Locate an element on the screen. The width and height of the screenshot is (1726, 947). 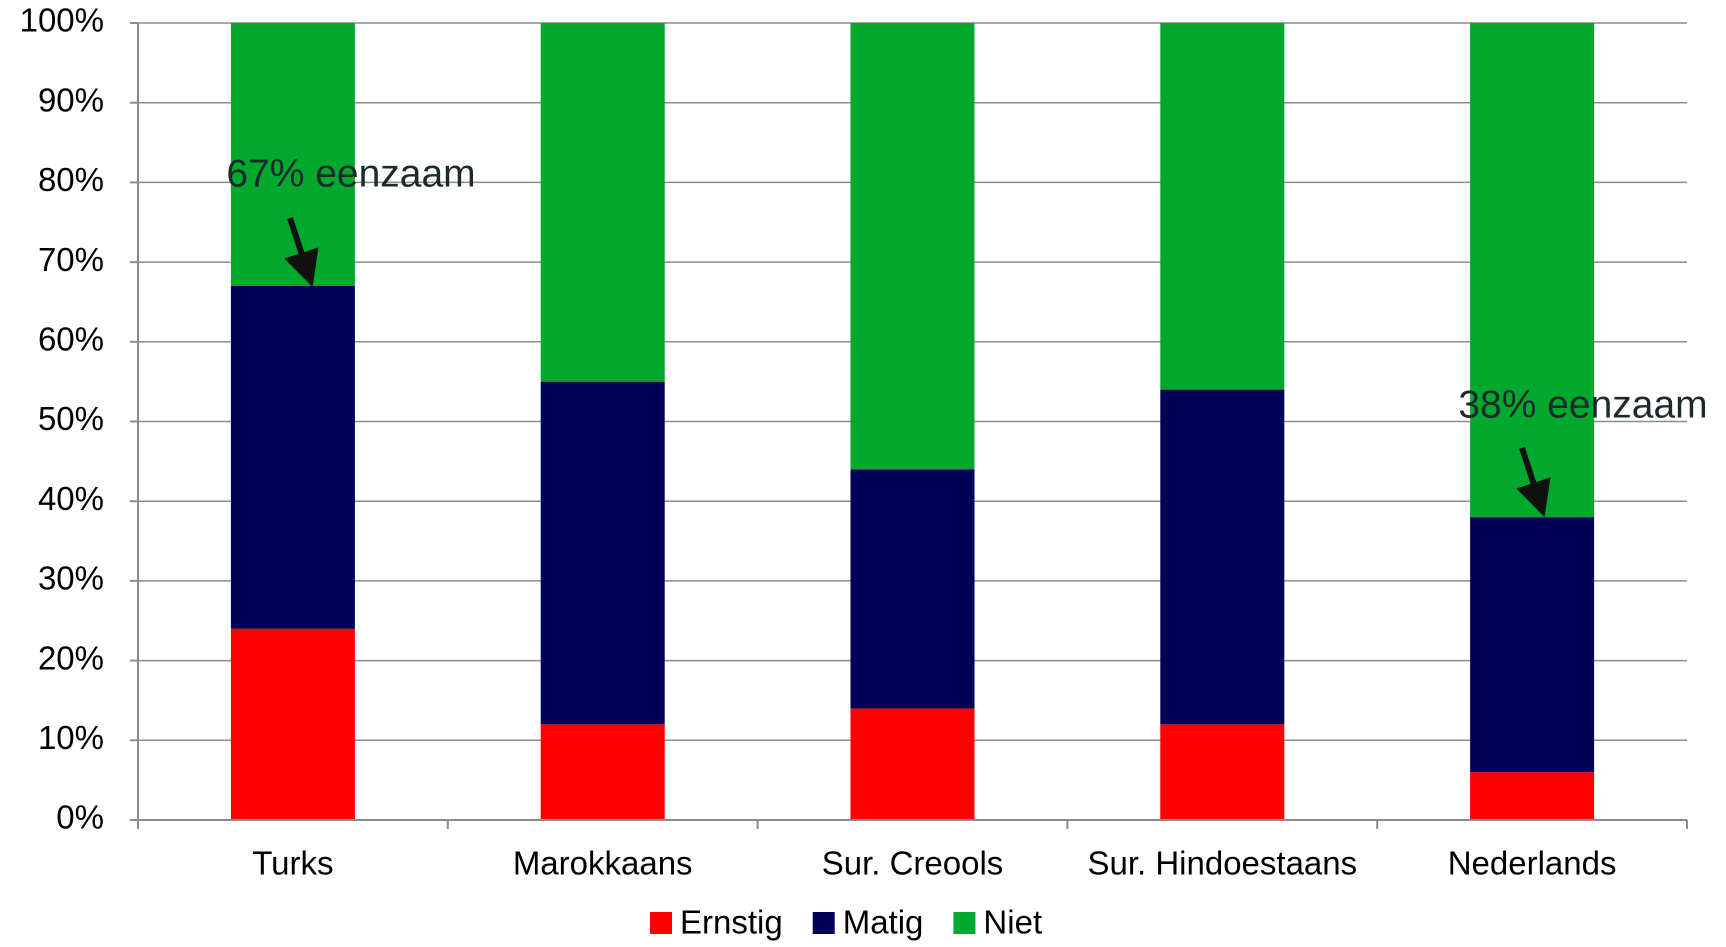
y-tick-label: 40% is located at coordinates (71, 498).